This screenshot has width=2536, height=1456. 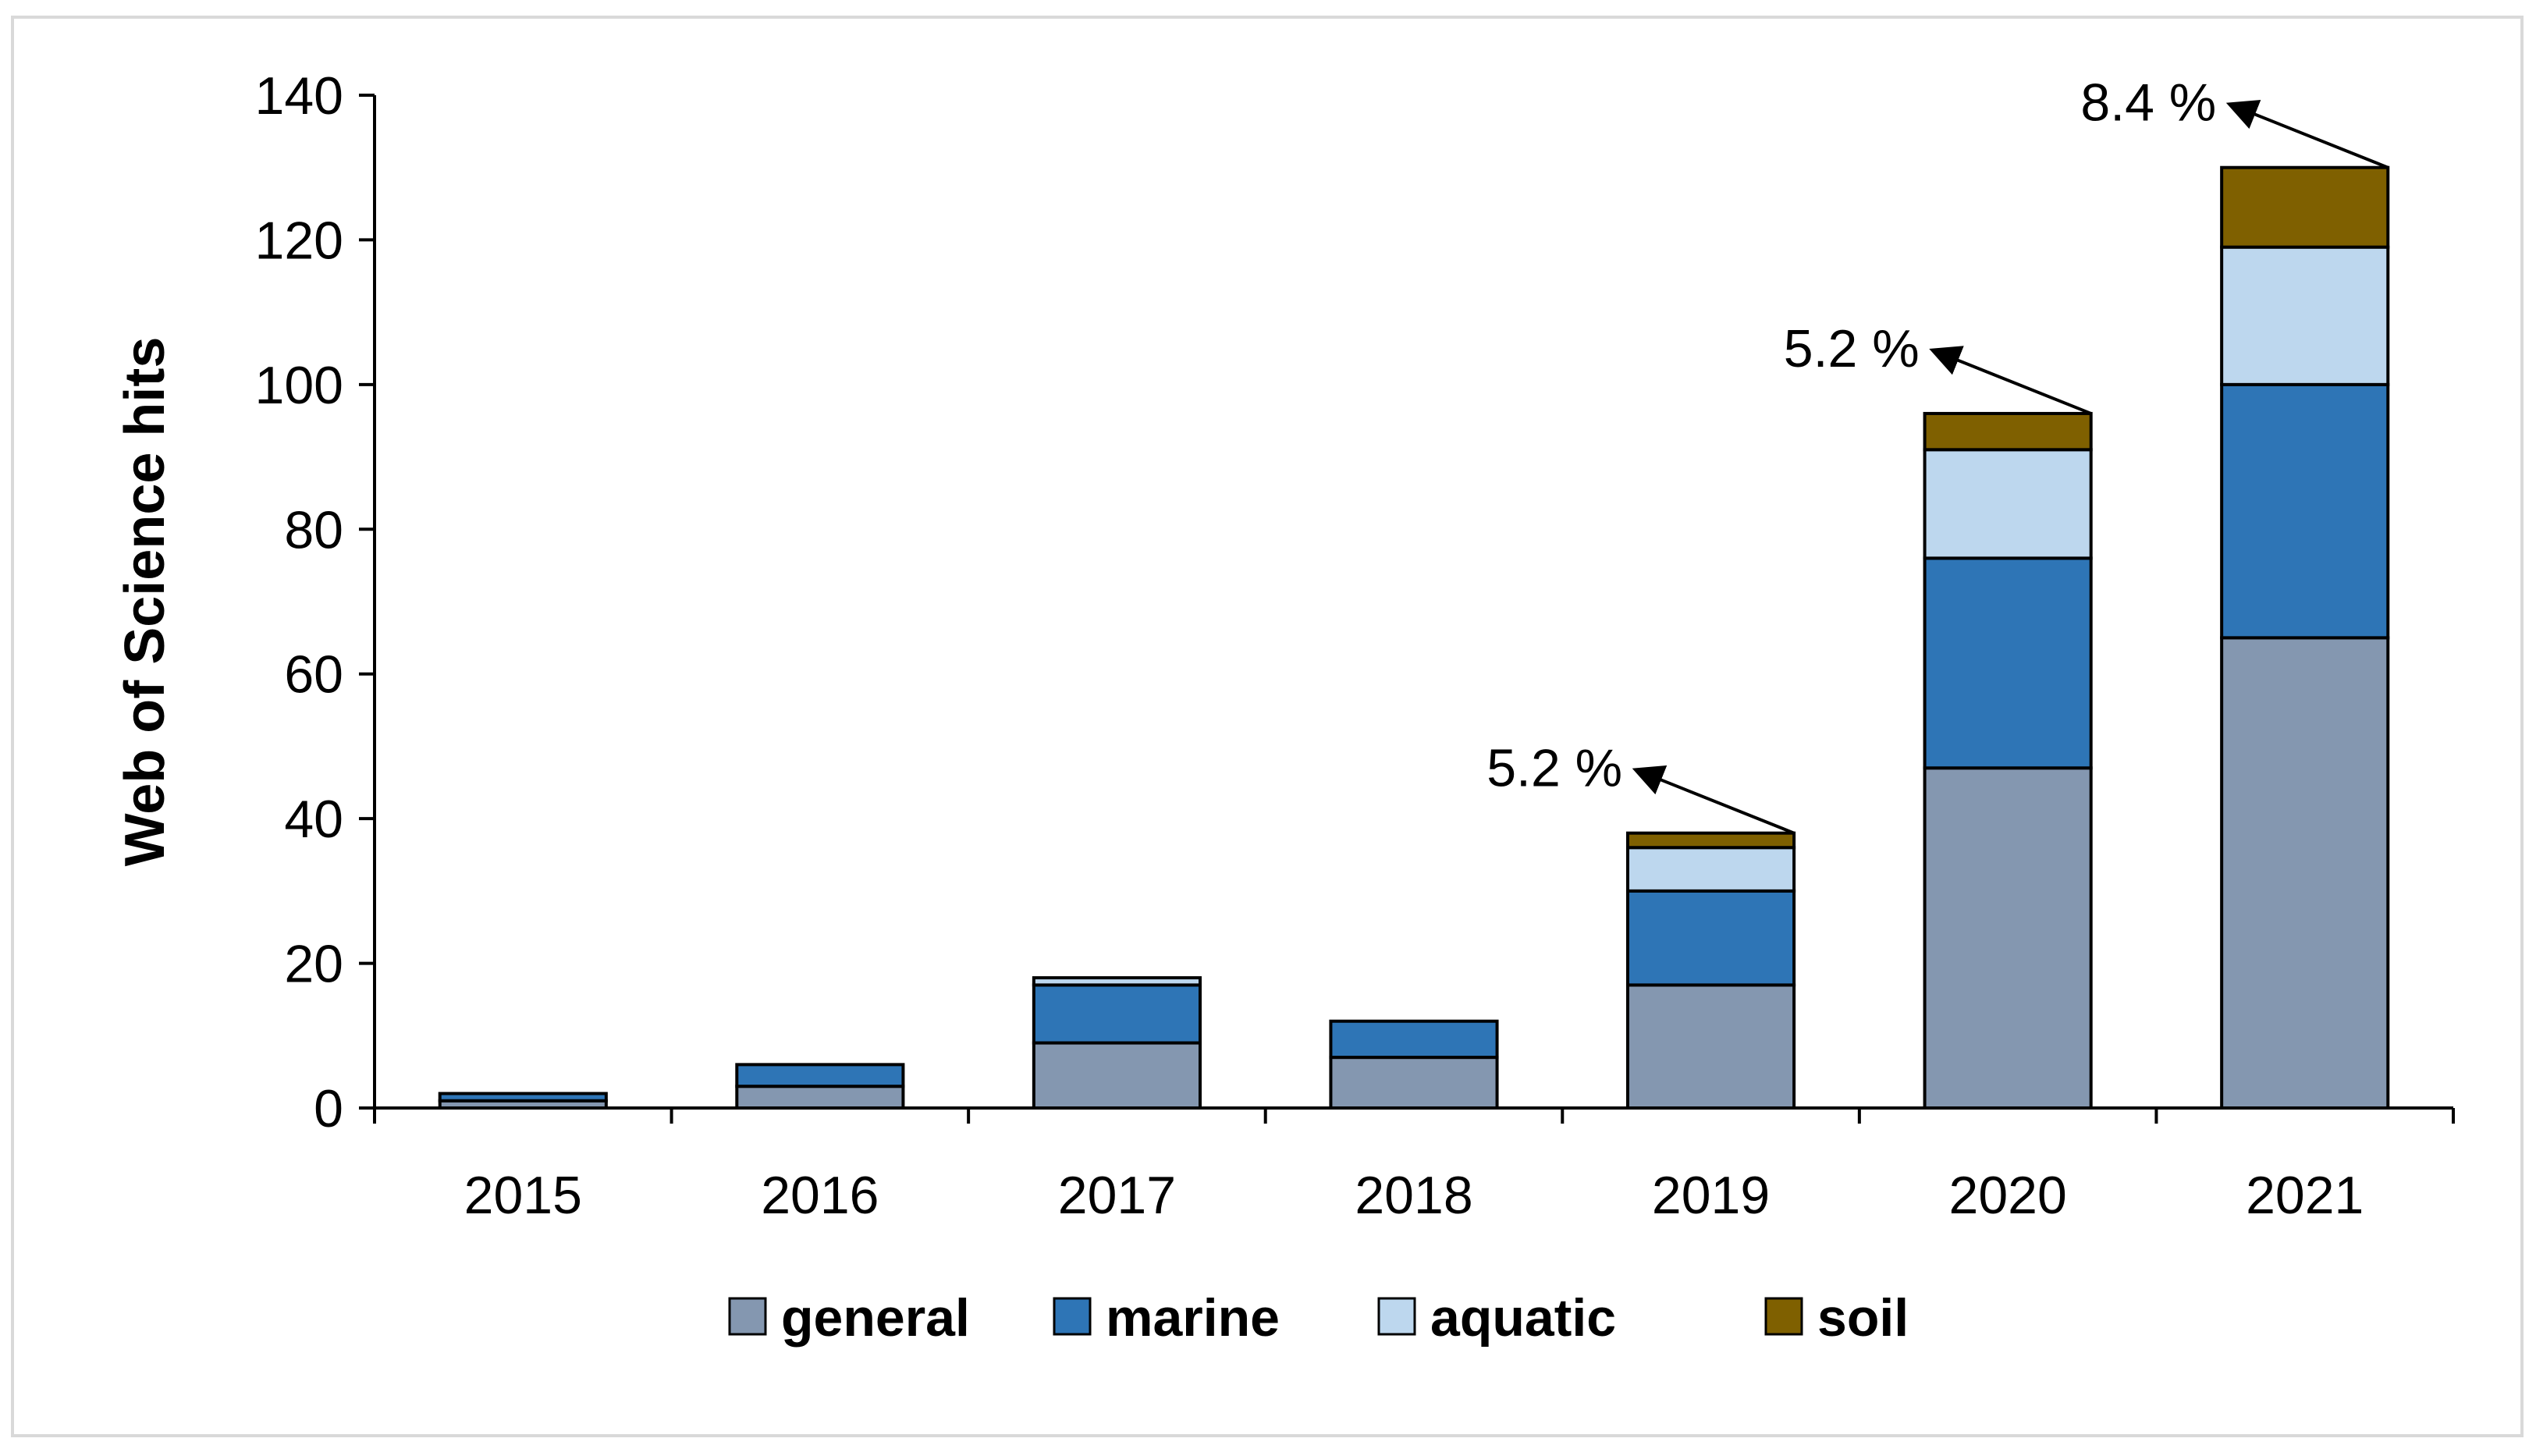 What do you see at coordinates (1783, 1317) in the screenshot?
I see `legend-swatch-soil` at bounding box center [1783, 1317].